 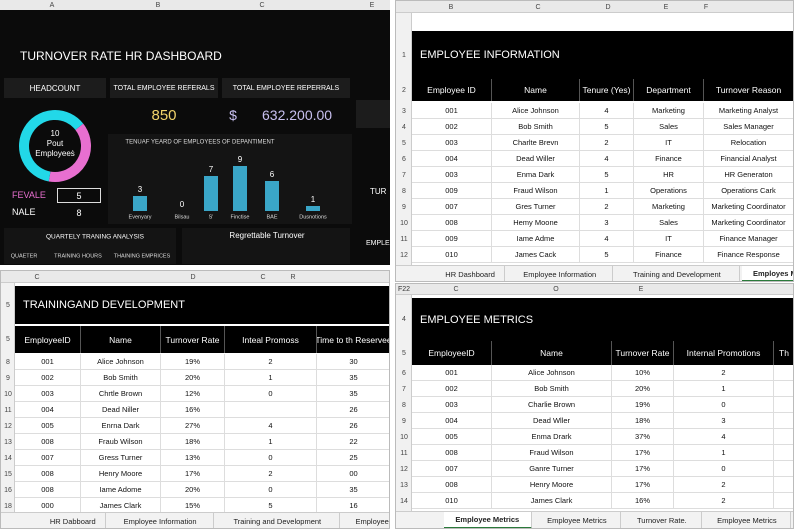 I want to click on table-cell: 1, so click(x=271, y=442).